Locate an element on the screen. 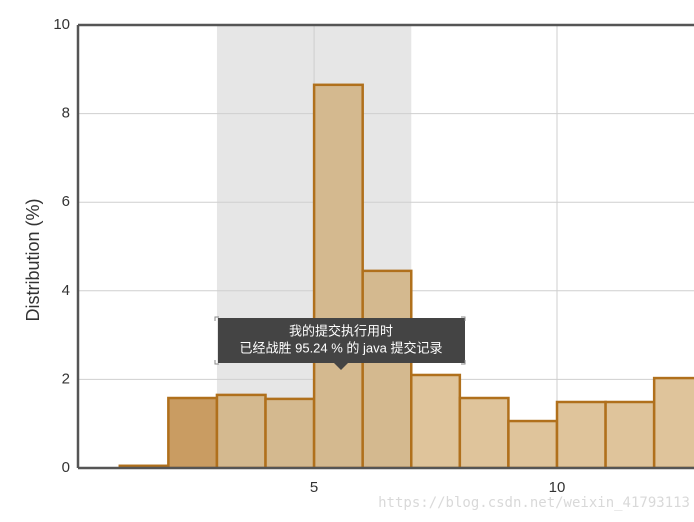 The width and height of the screenshot is (694, 522). tooltip-corners is located at coordinates (340, 340).